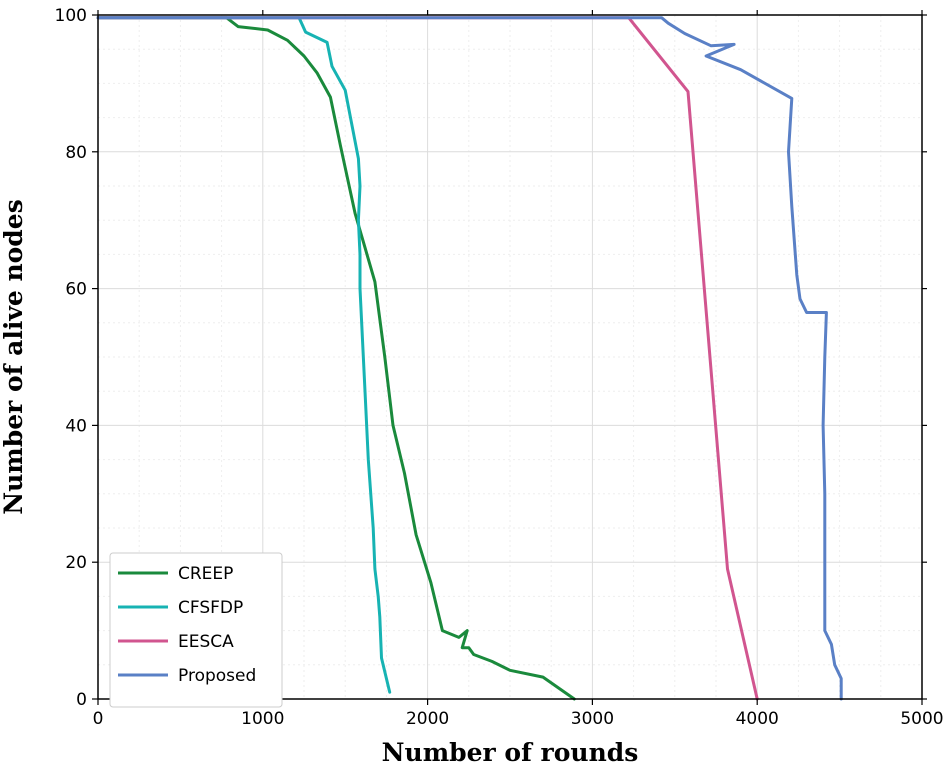 Image resolution: width=950 pixels, height=769 pixels. Describe the element at coordinates (71, 16) in the screenshot. I see `y-tick-label: 100` at that location.